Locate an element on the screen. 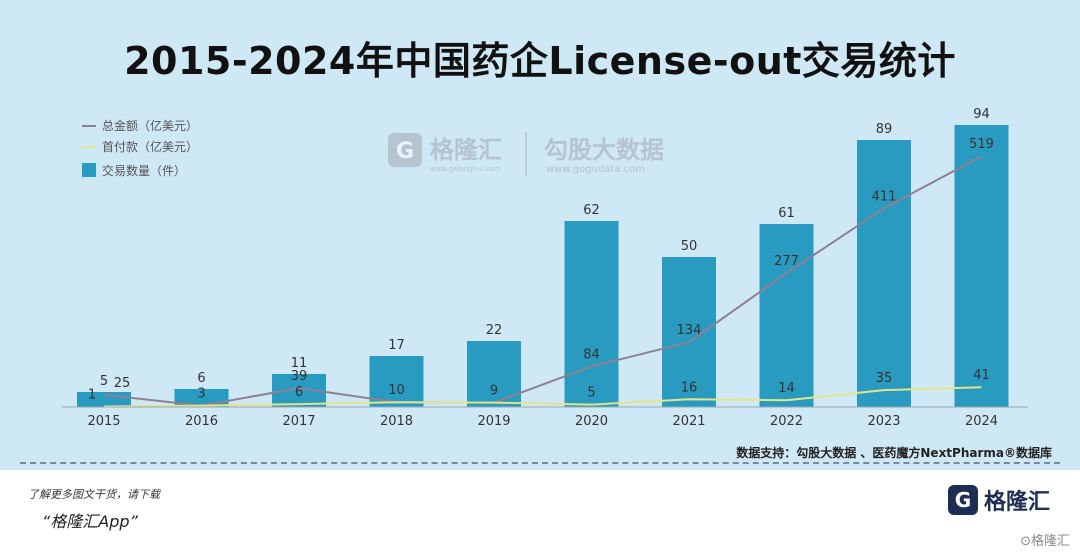 The image size is (1080, 553). data-source: 数据支持：勾股大数据 、医药魔方NextPharma®数据库 is located at coordinates (894, 453).